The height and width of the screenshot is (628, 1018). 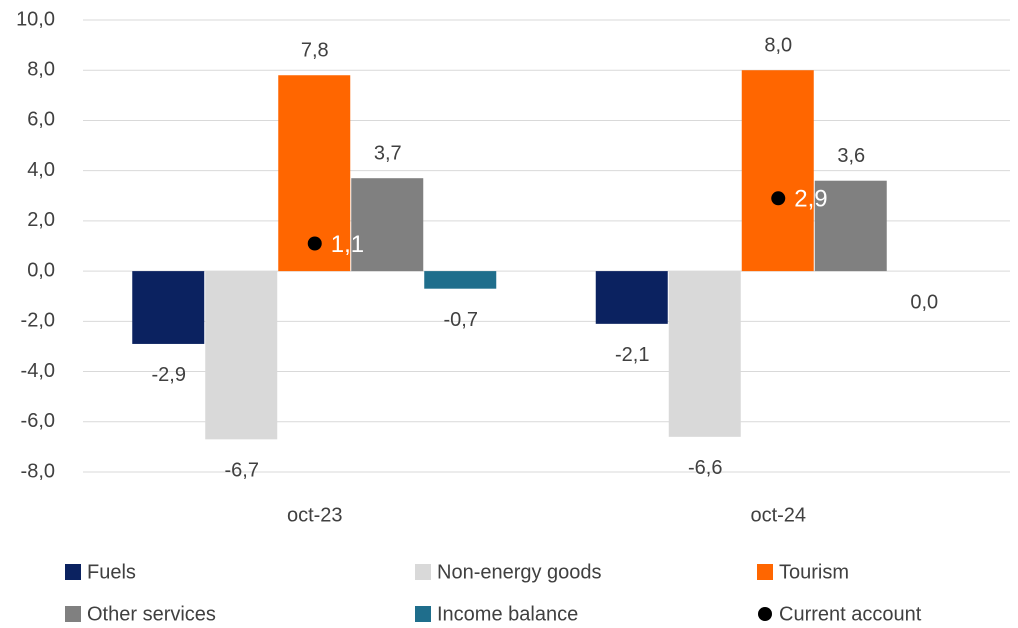 What do you see at coordinates (315, 515) in the screenshot?
I see `x-tick-label: oct-23` at bounding box center [315, 515].